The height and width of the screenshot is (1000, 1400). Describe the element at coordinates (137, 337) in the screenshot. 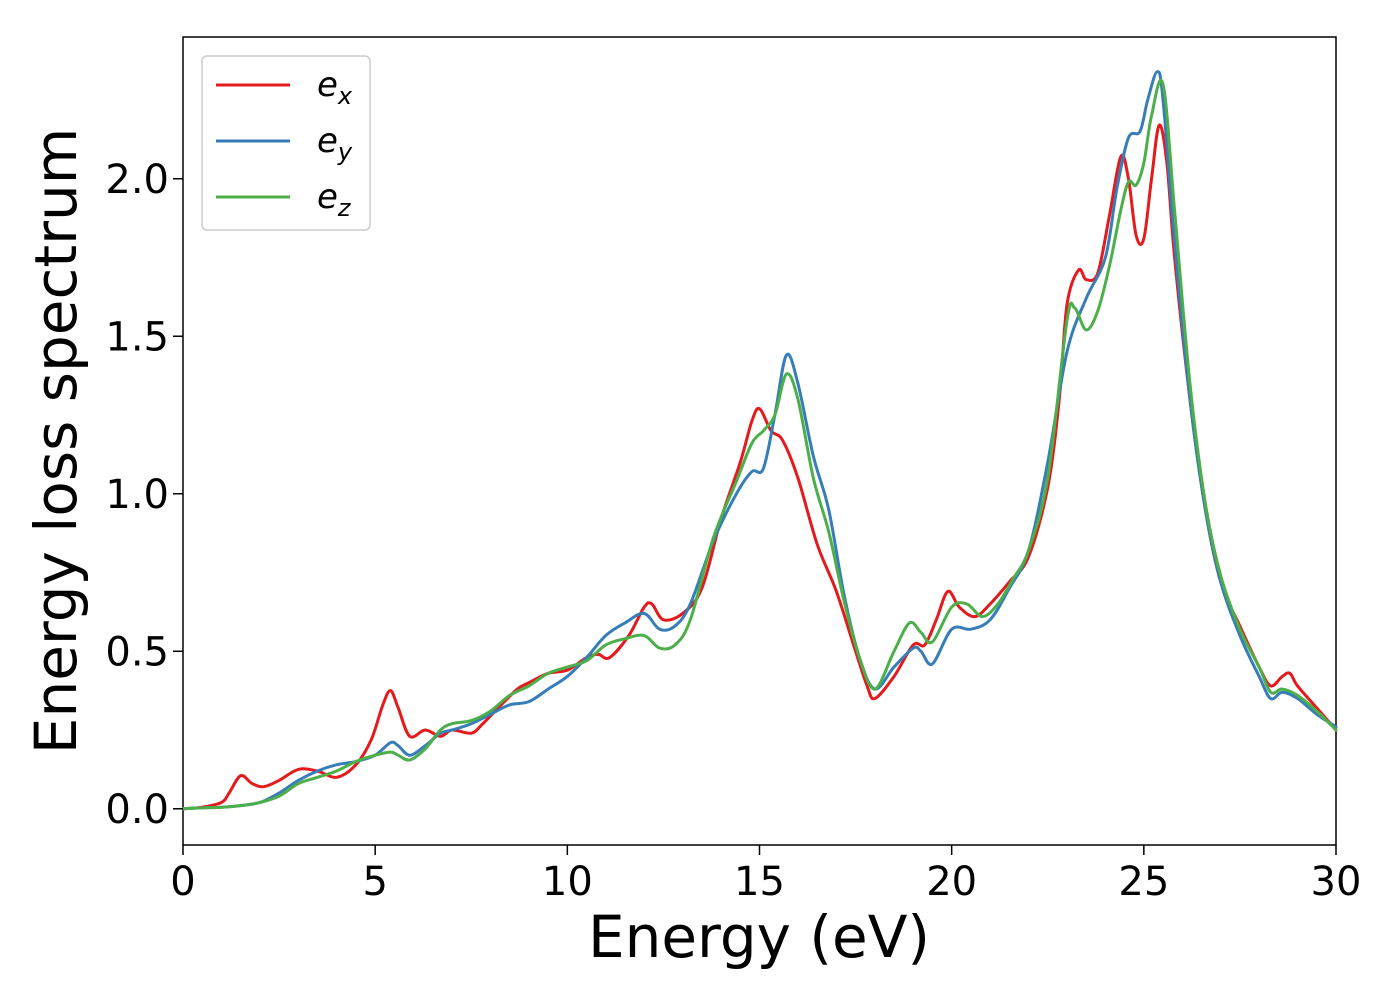

I see `y-tick-label: 1.5` at that location.